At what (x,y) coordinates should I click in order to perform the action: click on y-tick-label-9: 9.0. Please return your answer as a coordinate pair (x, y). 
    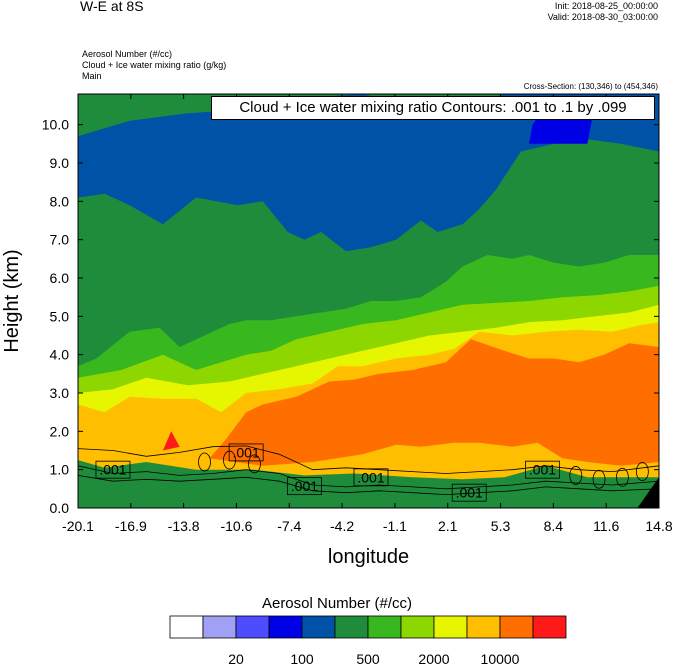
    Looking at the image, I should click on (60, 163).